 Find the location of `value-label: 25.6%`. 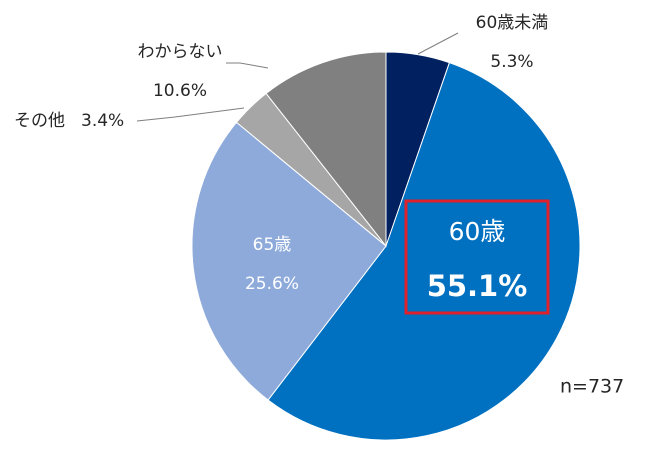

value-label: 25.6% is located at coordinates (272, 284).